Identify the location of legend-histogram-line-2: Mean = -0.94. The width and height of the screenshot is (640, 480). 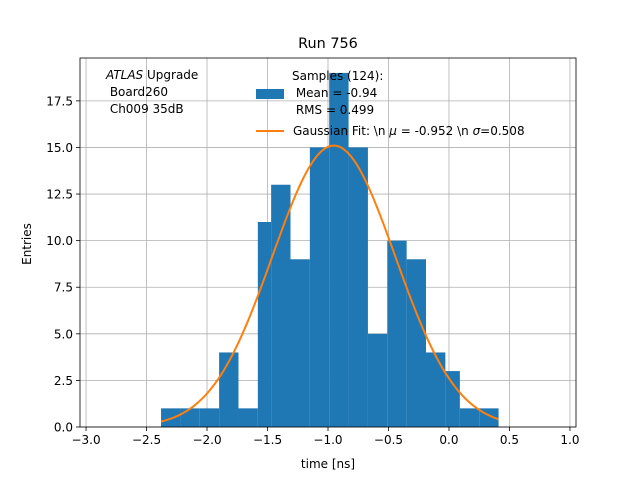
(334, 93).